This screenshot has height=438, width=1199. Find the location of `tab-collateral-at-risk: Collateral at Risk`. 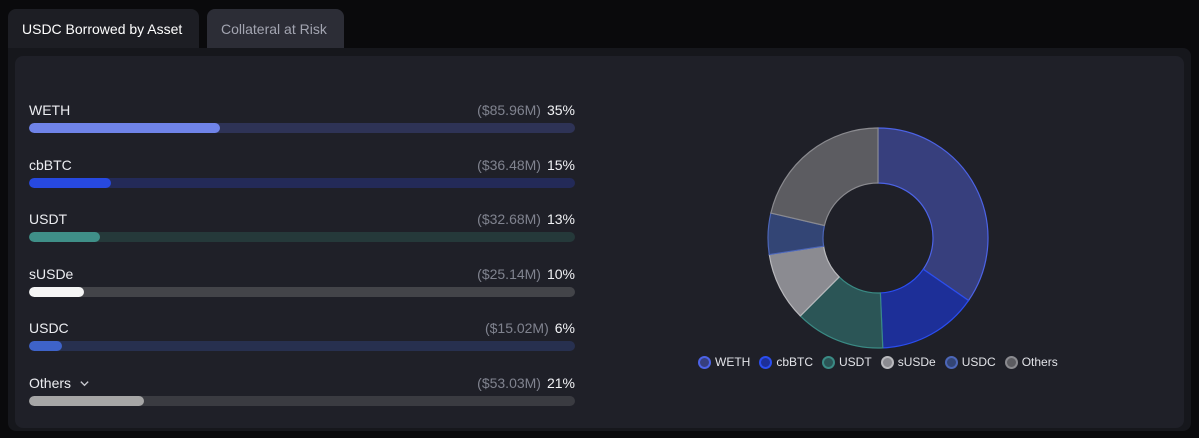

tab-collateral-at-risk: Collateral at Risk is located at coordinates (275, 28).